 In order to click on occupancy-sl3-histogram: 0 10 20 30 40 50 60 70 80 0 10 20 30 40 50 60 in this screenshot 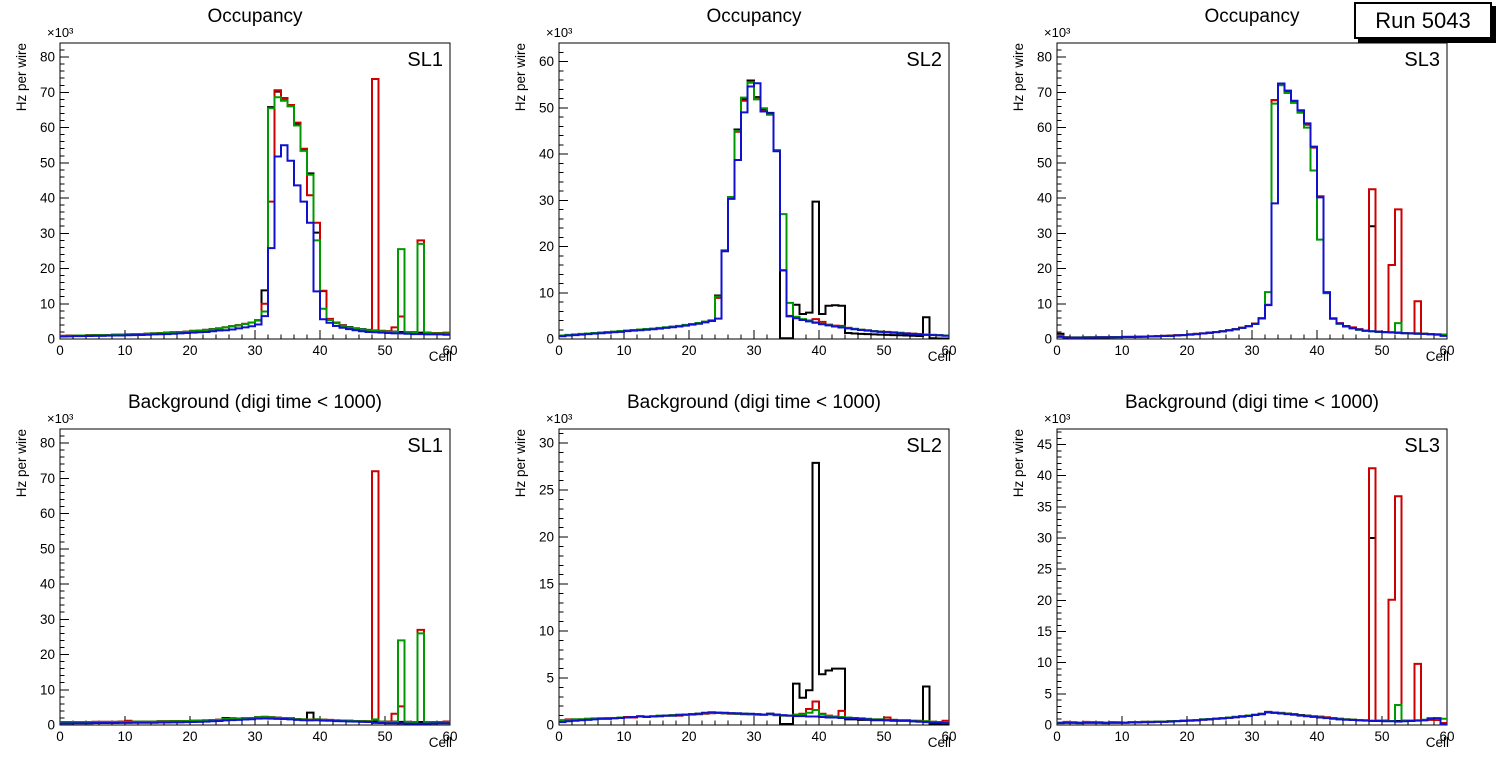, I will do `click(1246, 200)`.